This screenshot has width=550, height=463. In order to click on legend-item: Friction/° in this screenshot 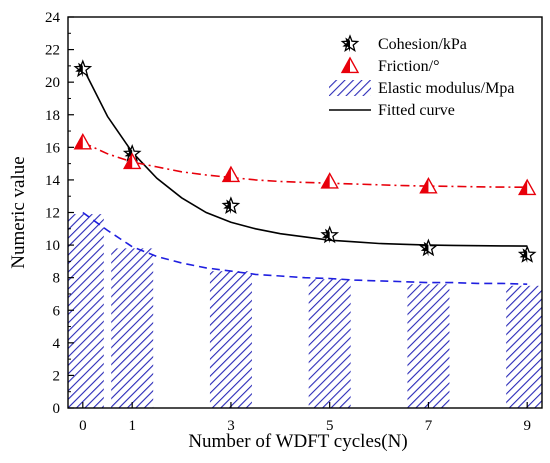, I will do `click(390, 65)`.